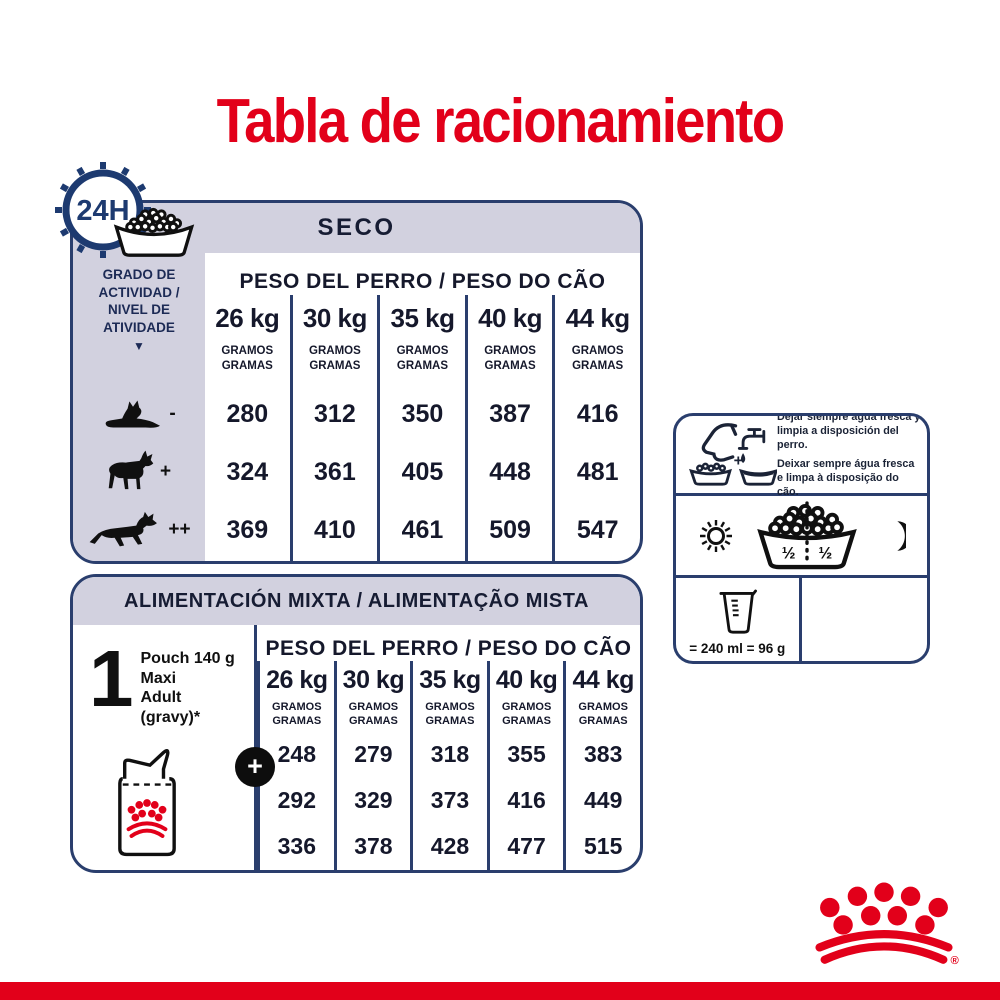 The width and height of the screenshot is (1000, 1000). I want to click on ration-value: 279, so click(373, 753).